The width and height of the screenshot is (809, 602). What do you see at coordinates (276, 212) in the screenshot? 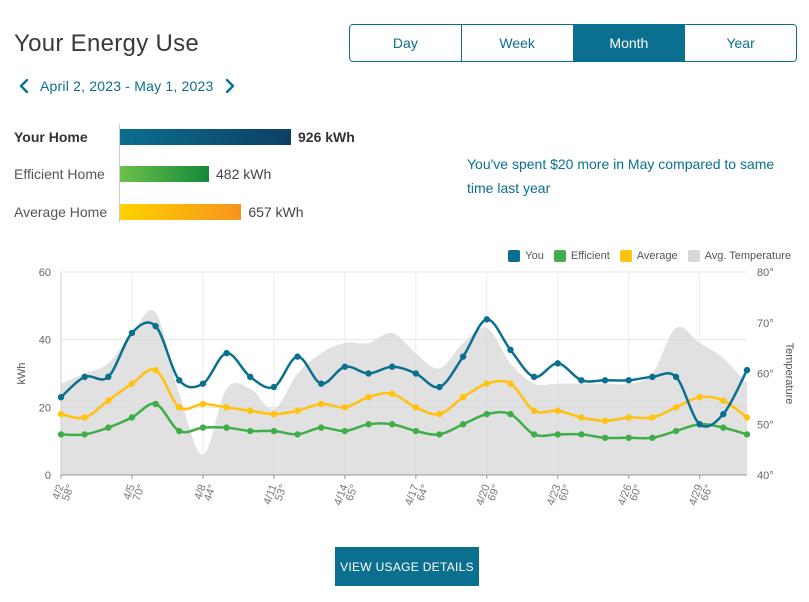
I see `average-home-value: 657 kWh` at bounding box center [276, 212].